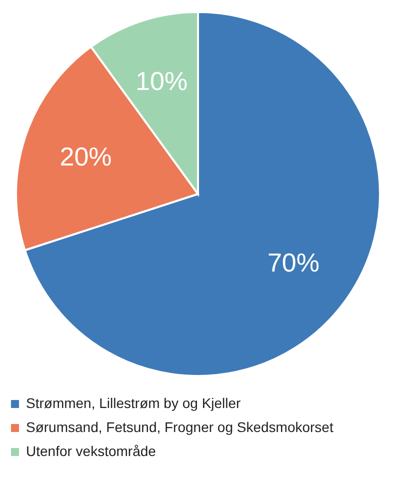 The width and height of the screenshot is (414, 485). What do you see at coordinates (180, 427) in the screenshot?
I see `legend-label: Sørumsand, Fetsund, Frogner og Skedsmokorset` at bounding box center [180, 427].